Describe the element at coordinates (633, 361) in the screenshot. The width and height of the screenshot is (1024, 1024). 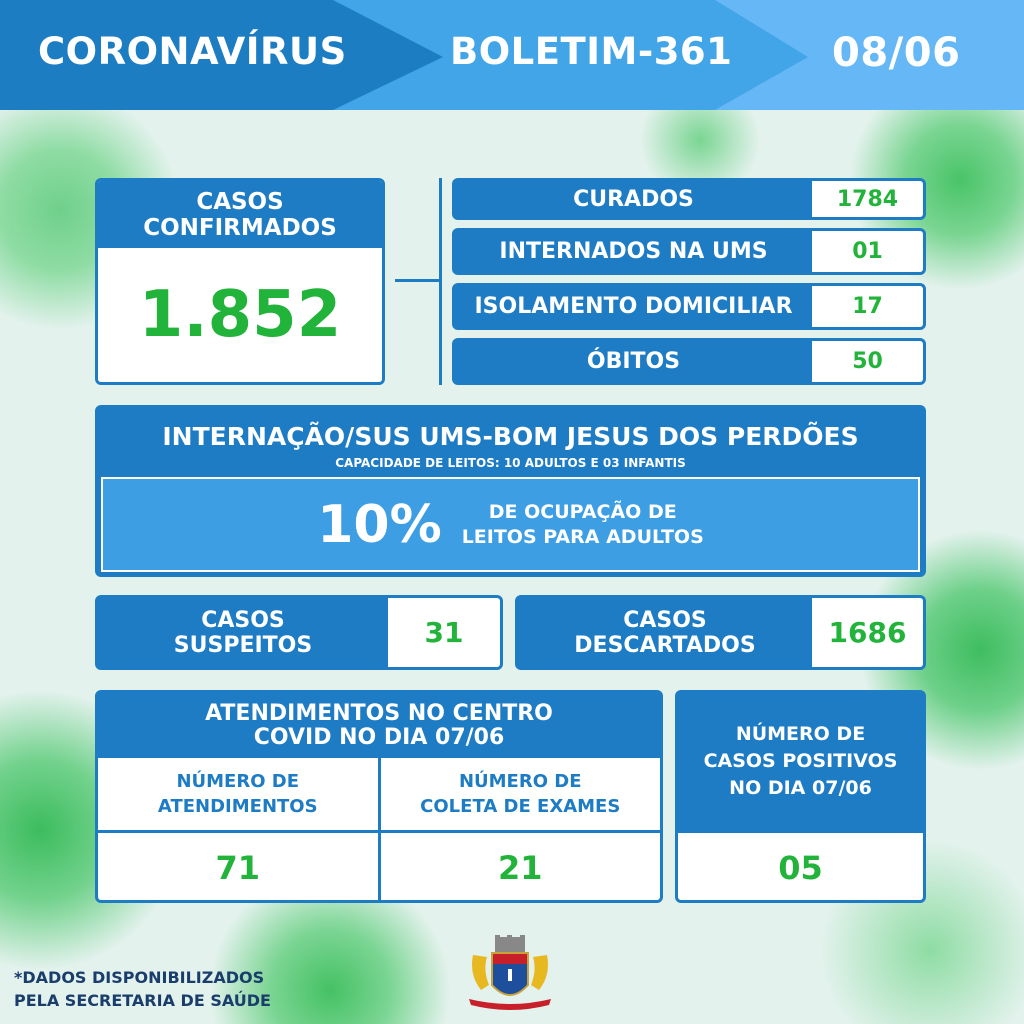
I see `stat-label: ÓBITOS` at that location.